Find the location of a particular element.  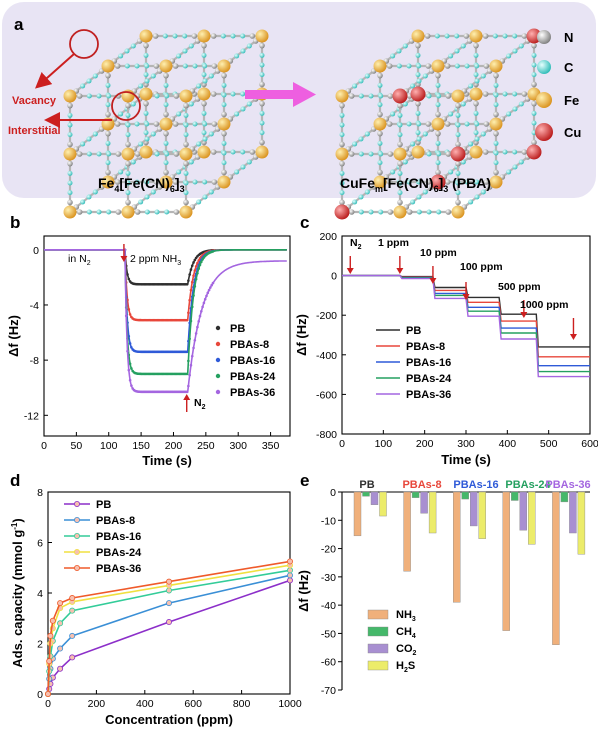

x-tick-label: 0 is located at coordinates (342, 444).